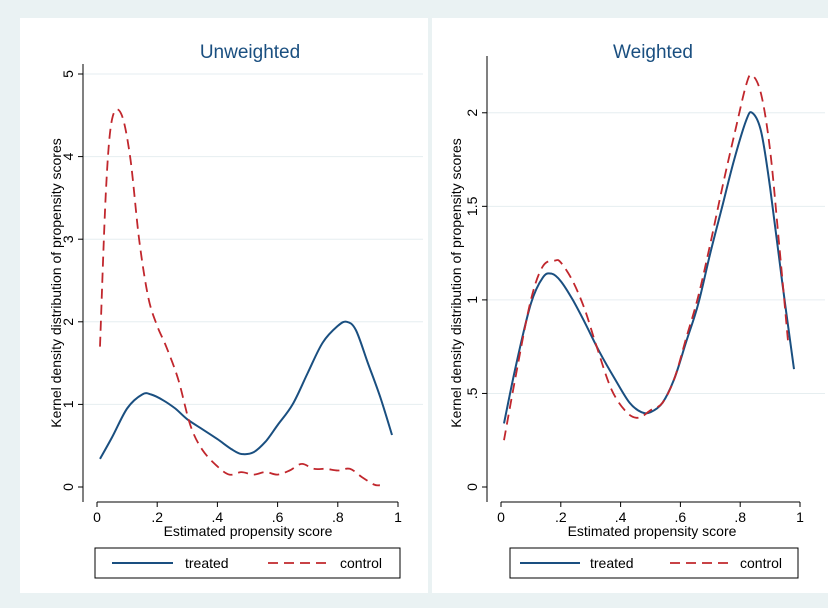  Describe the element at coordinates (250, 52) in the screenshot. I see `chart-title: Unweighted` at that location.